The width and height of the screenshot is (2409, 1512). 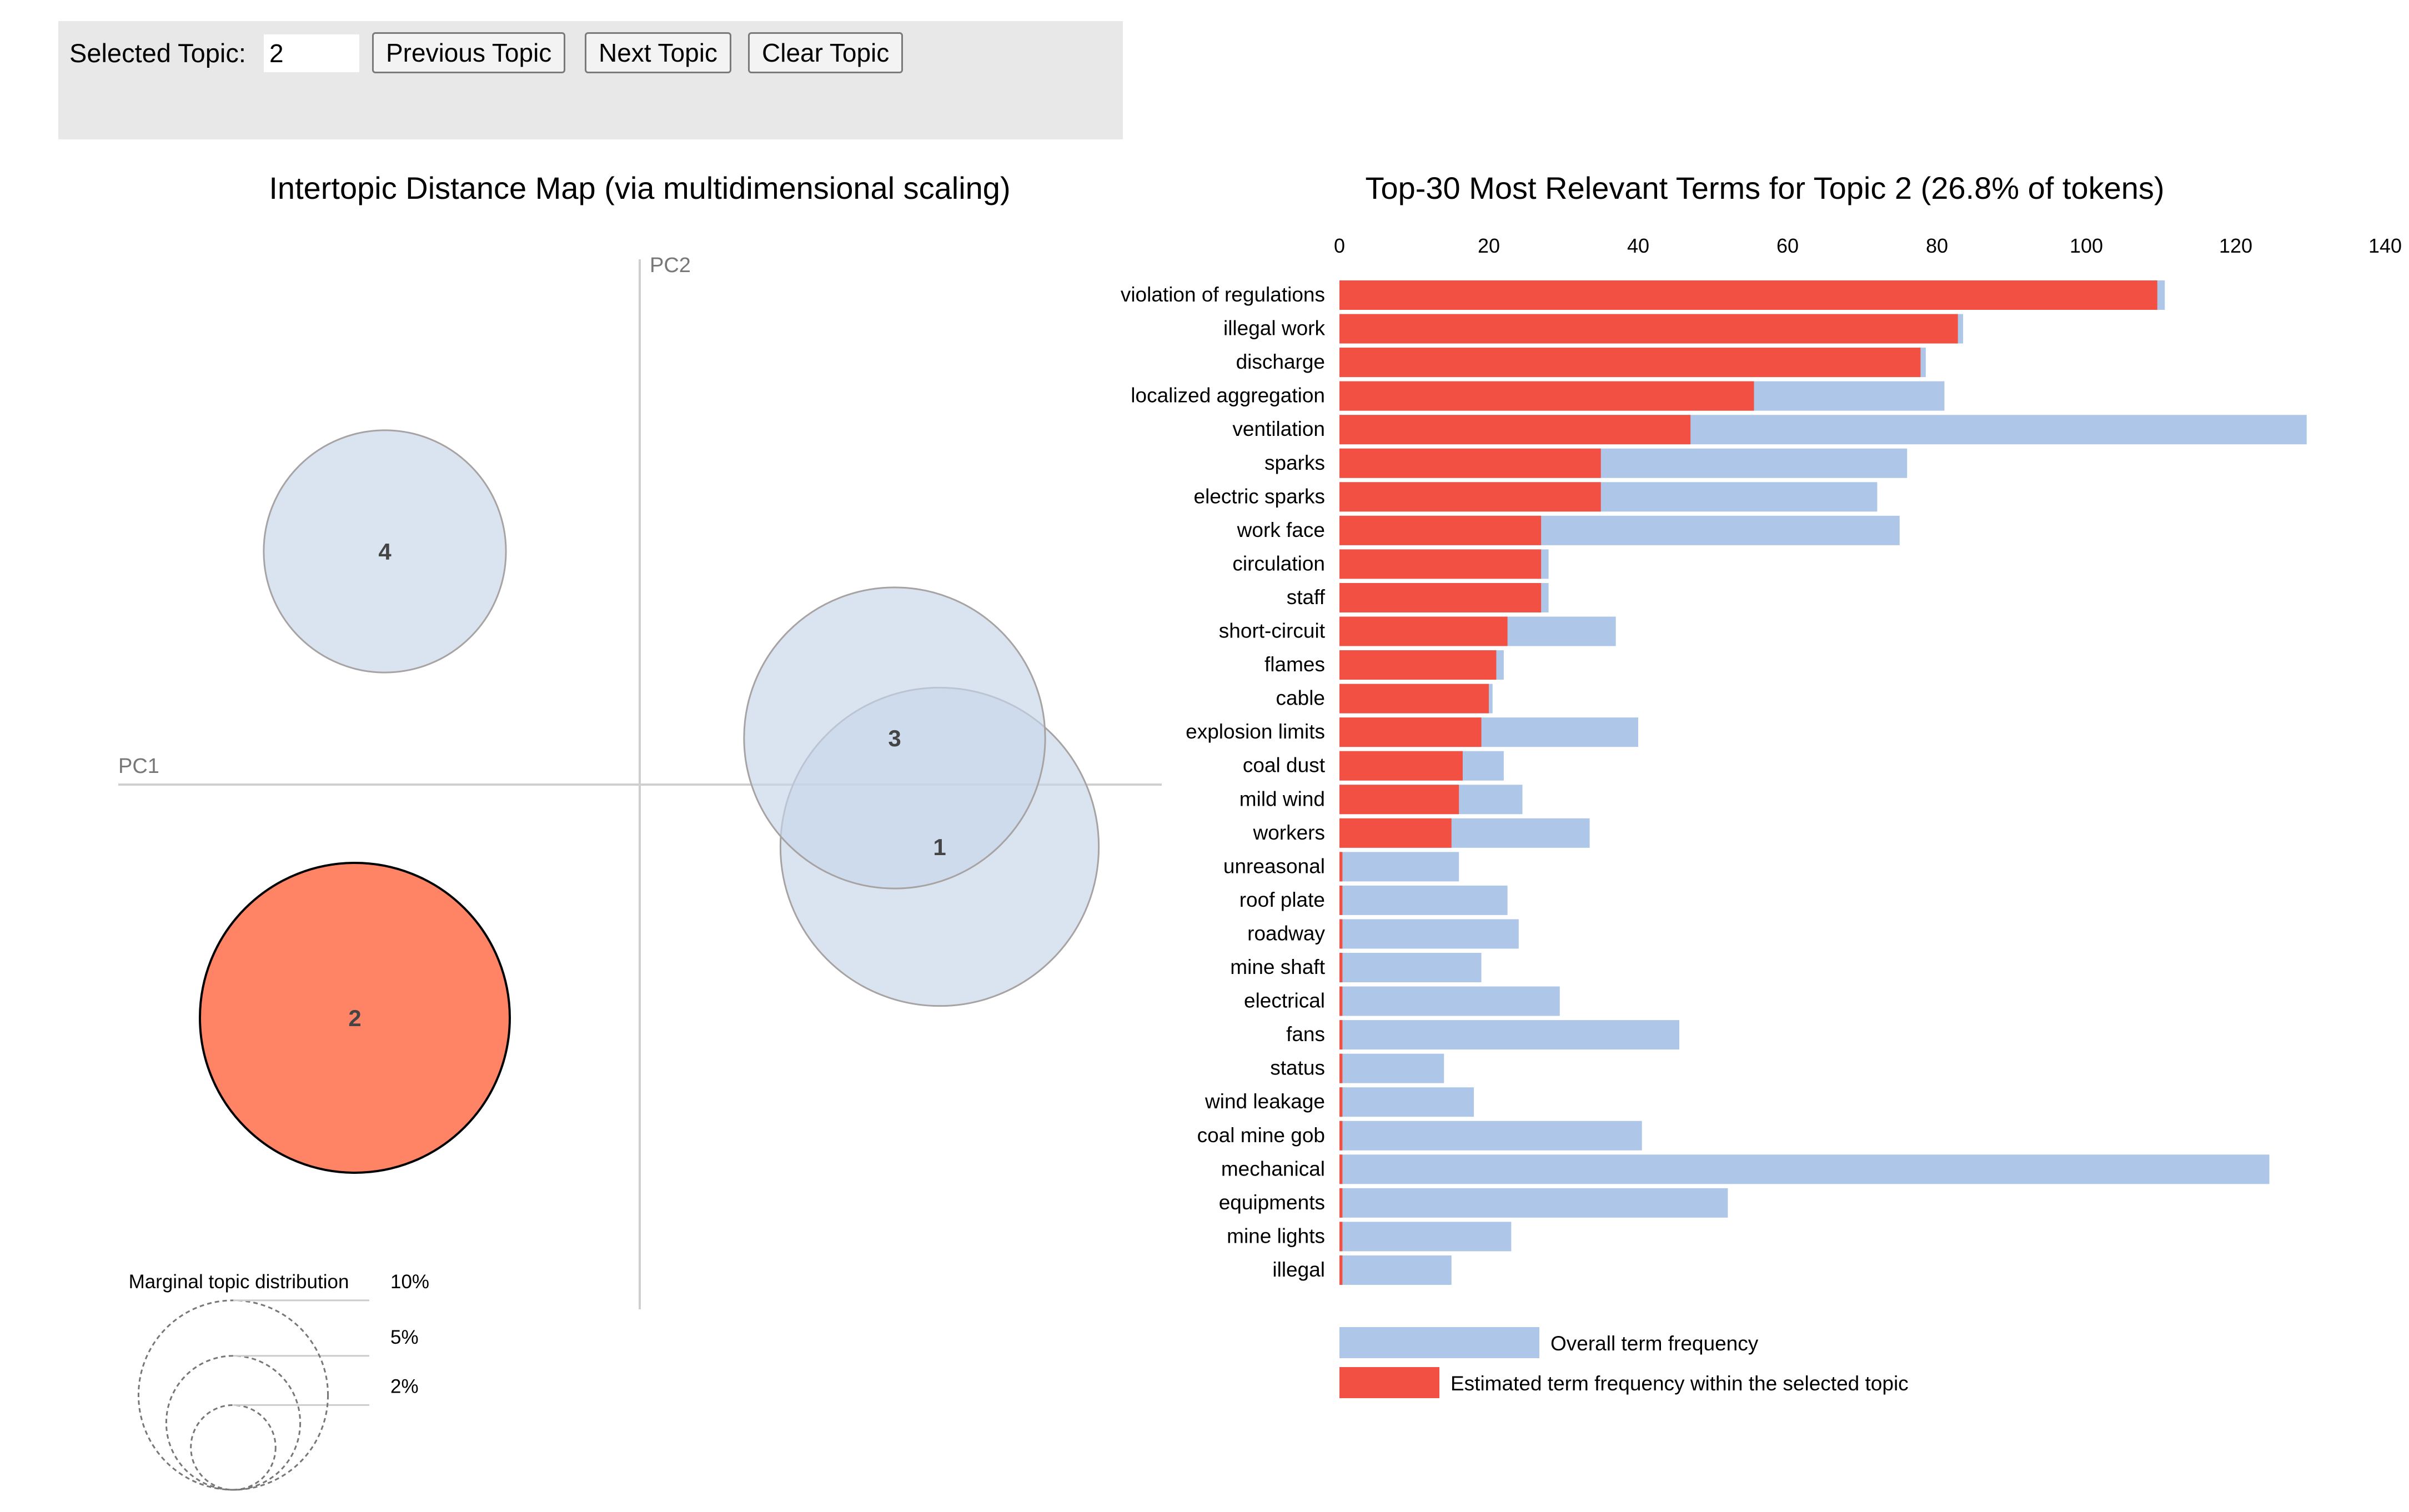 I want to click on term-label: fans, so click(x=1305, y=1034).